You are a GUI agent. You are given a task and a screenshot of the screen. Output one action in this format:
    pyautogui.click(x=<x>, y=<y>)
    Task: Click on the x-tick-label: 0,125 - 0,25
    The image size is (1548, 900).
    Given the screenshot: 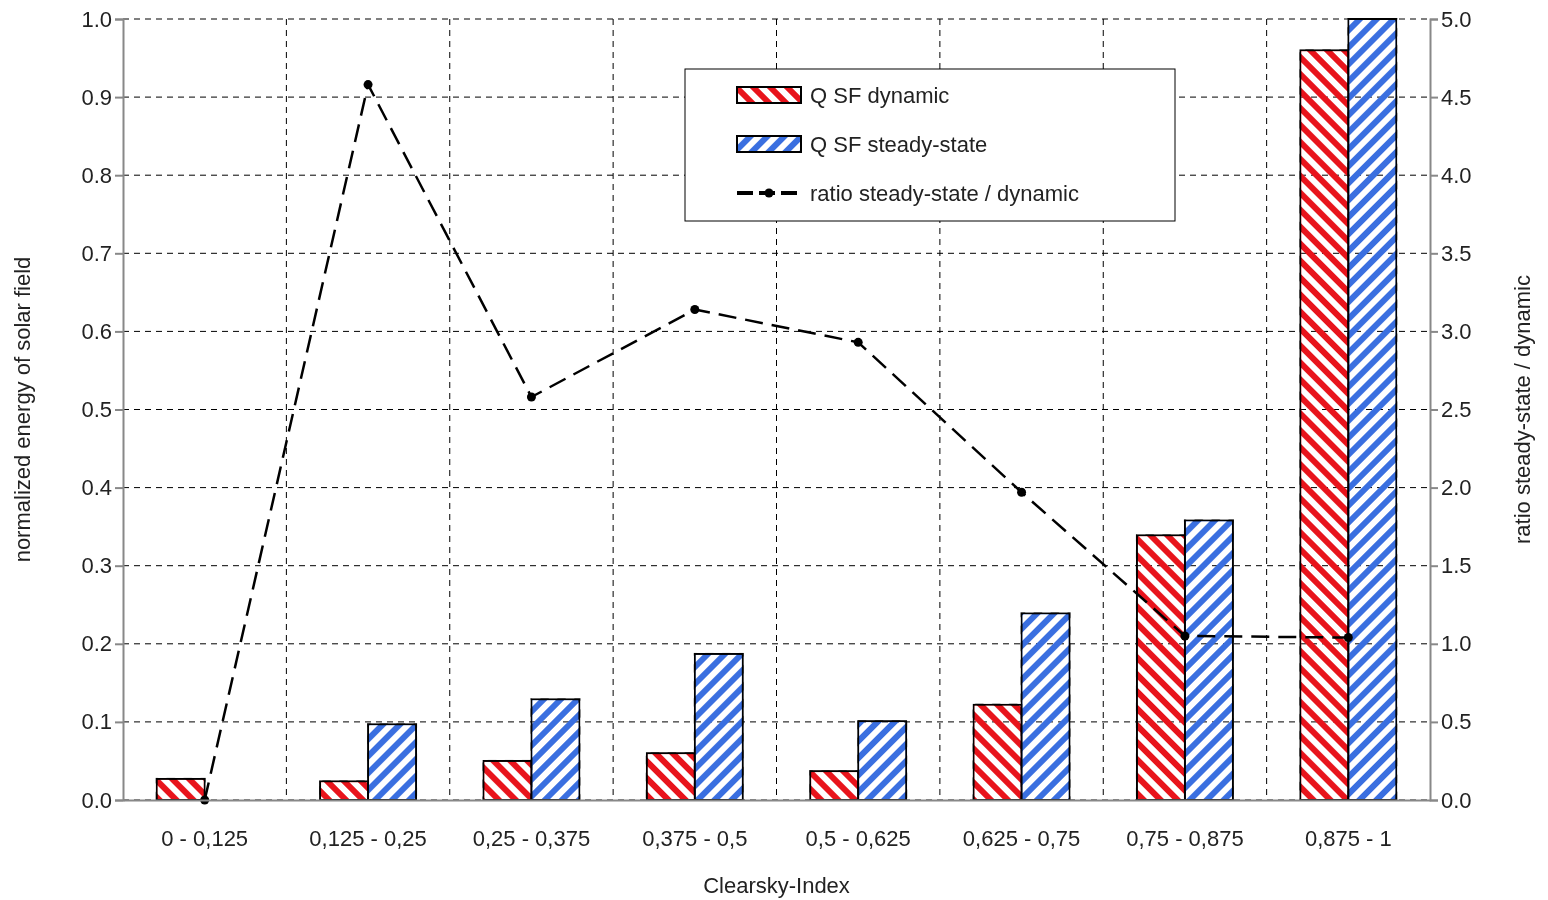 What is the action you would take?
    pyautogui.click(x=368, y=838)
    